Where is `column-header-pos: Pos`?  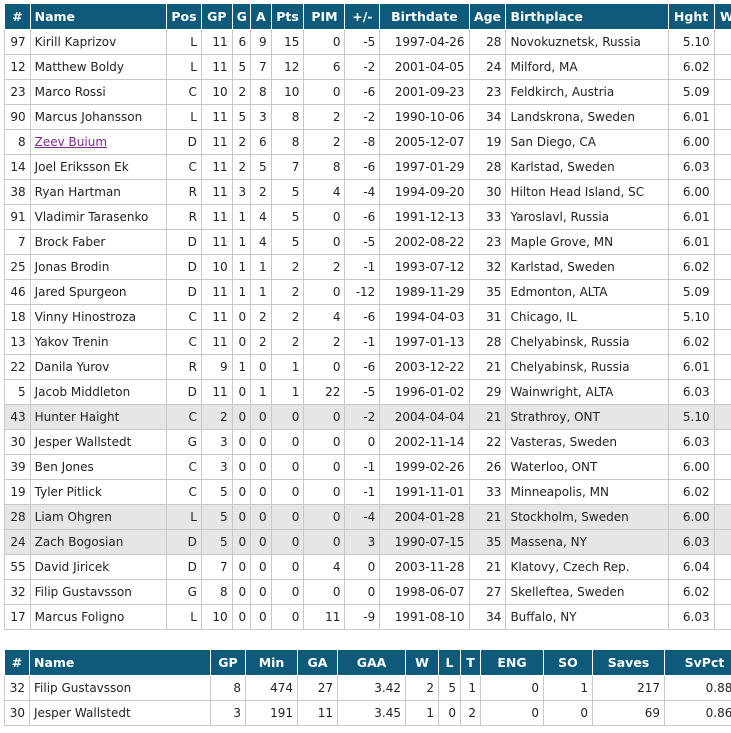 column-header-pos: Pos is located at coordinates (184, 17).